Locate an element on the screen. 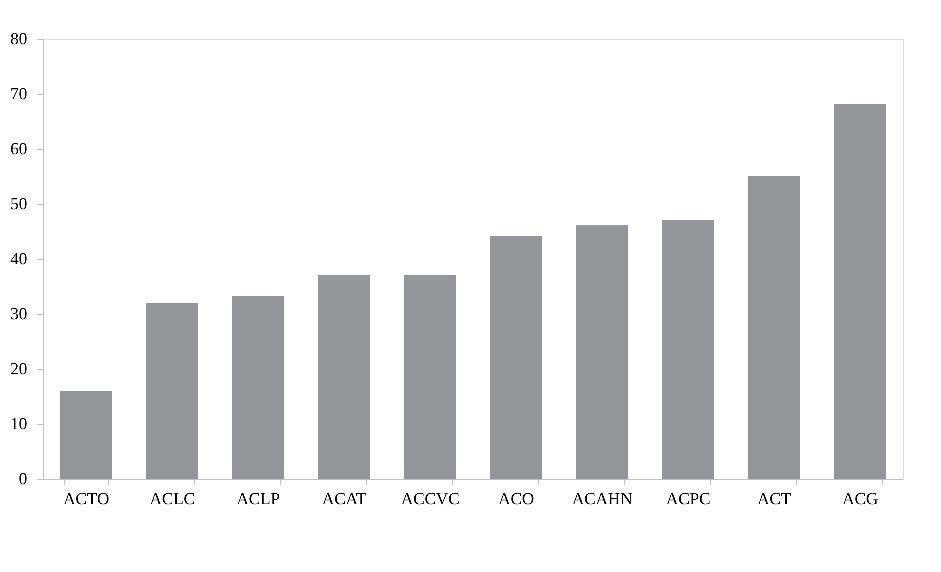  x-tick-label: ACAT is located at coordinates (345, 499).